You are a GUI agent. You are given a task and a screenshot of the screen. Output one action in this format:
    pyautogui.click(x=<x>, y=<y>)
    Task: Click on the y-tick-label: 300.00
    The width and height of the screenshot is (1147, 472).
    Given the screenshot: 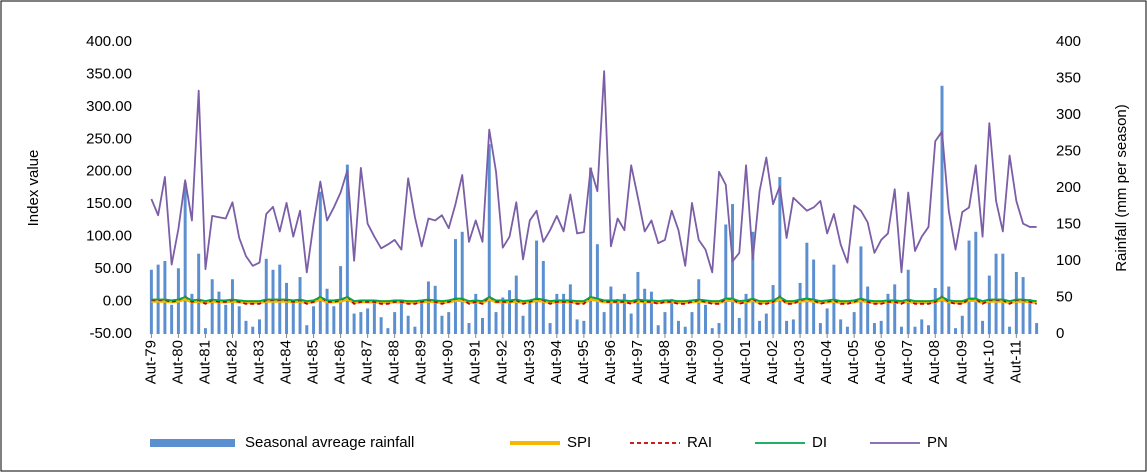 What is the action you would take?
    pyautogui.click(x=109, y=106)
    